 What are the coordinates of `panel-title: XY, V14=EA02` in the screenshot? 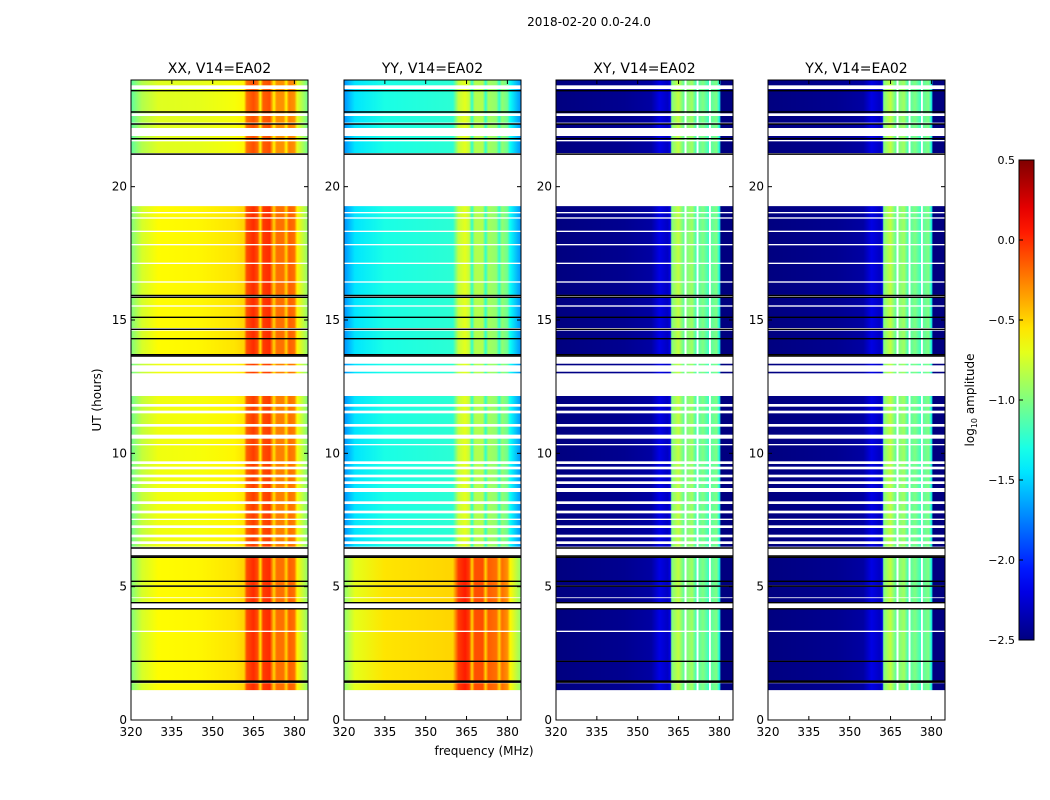 It's located at (644, 69).